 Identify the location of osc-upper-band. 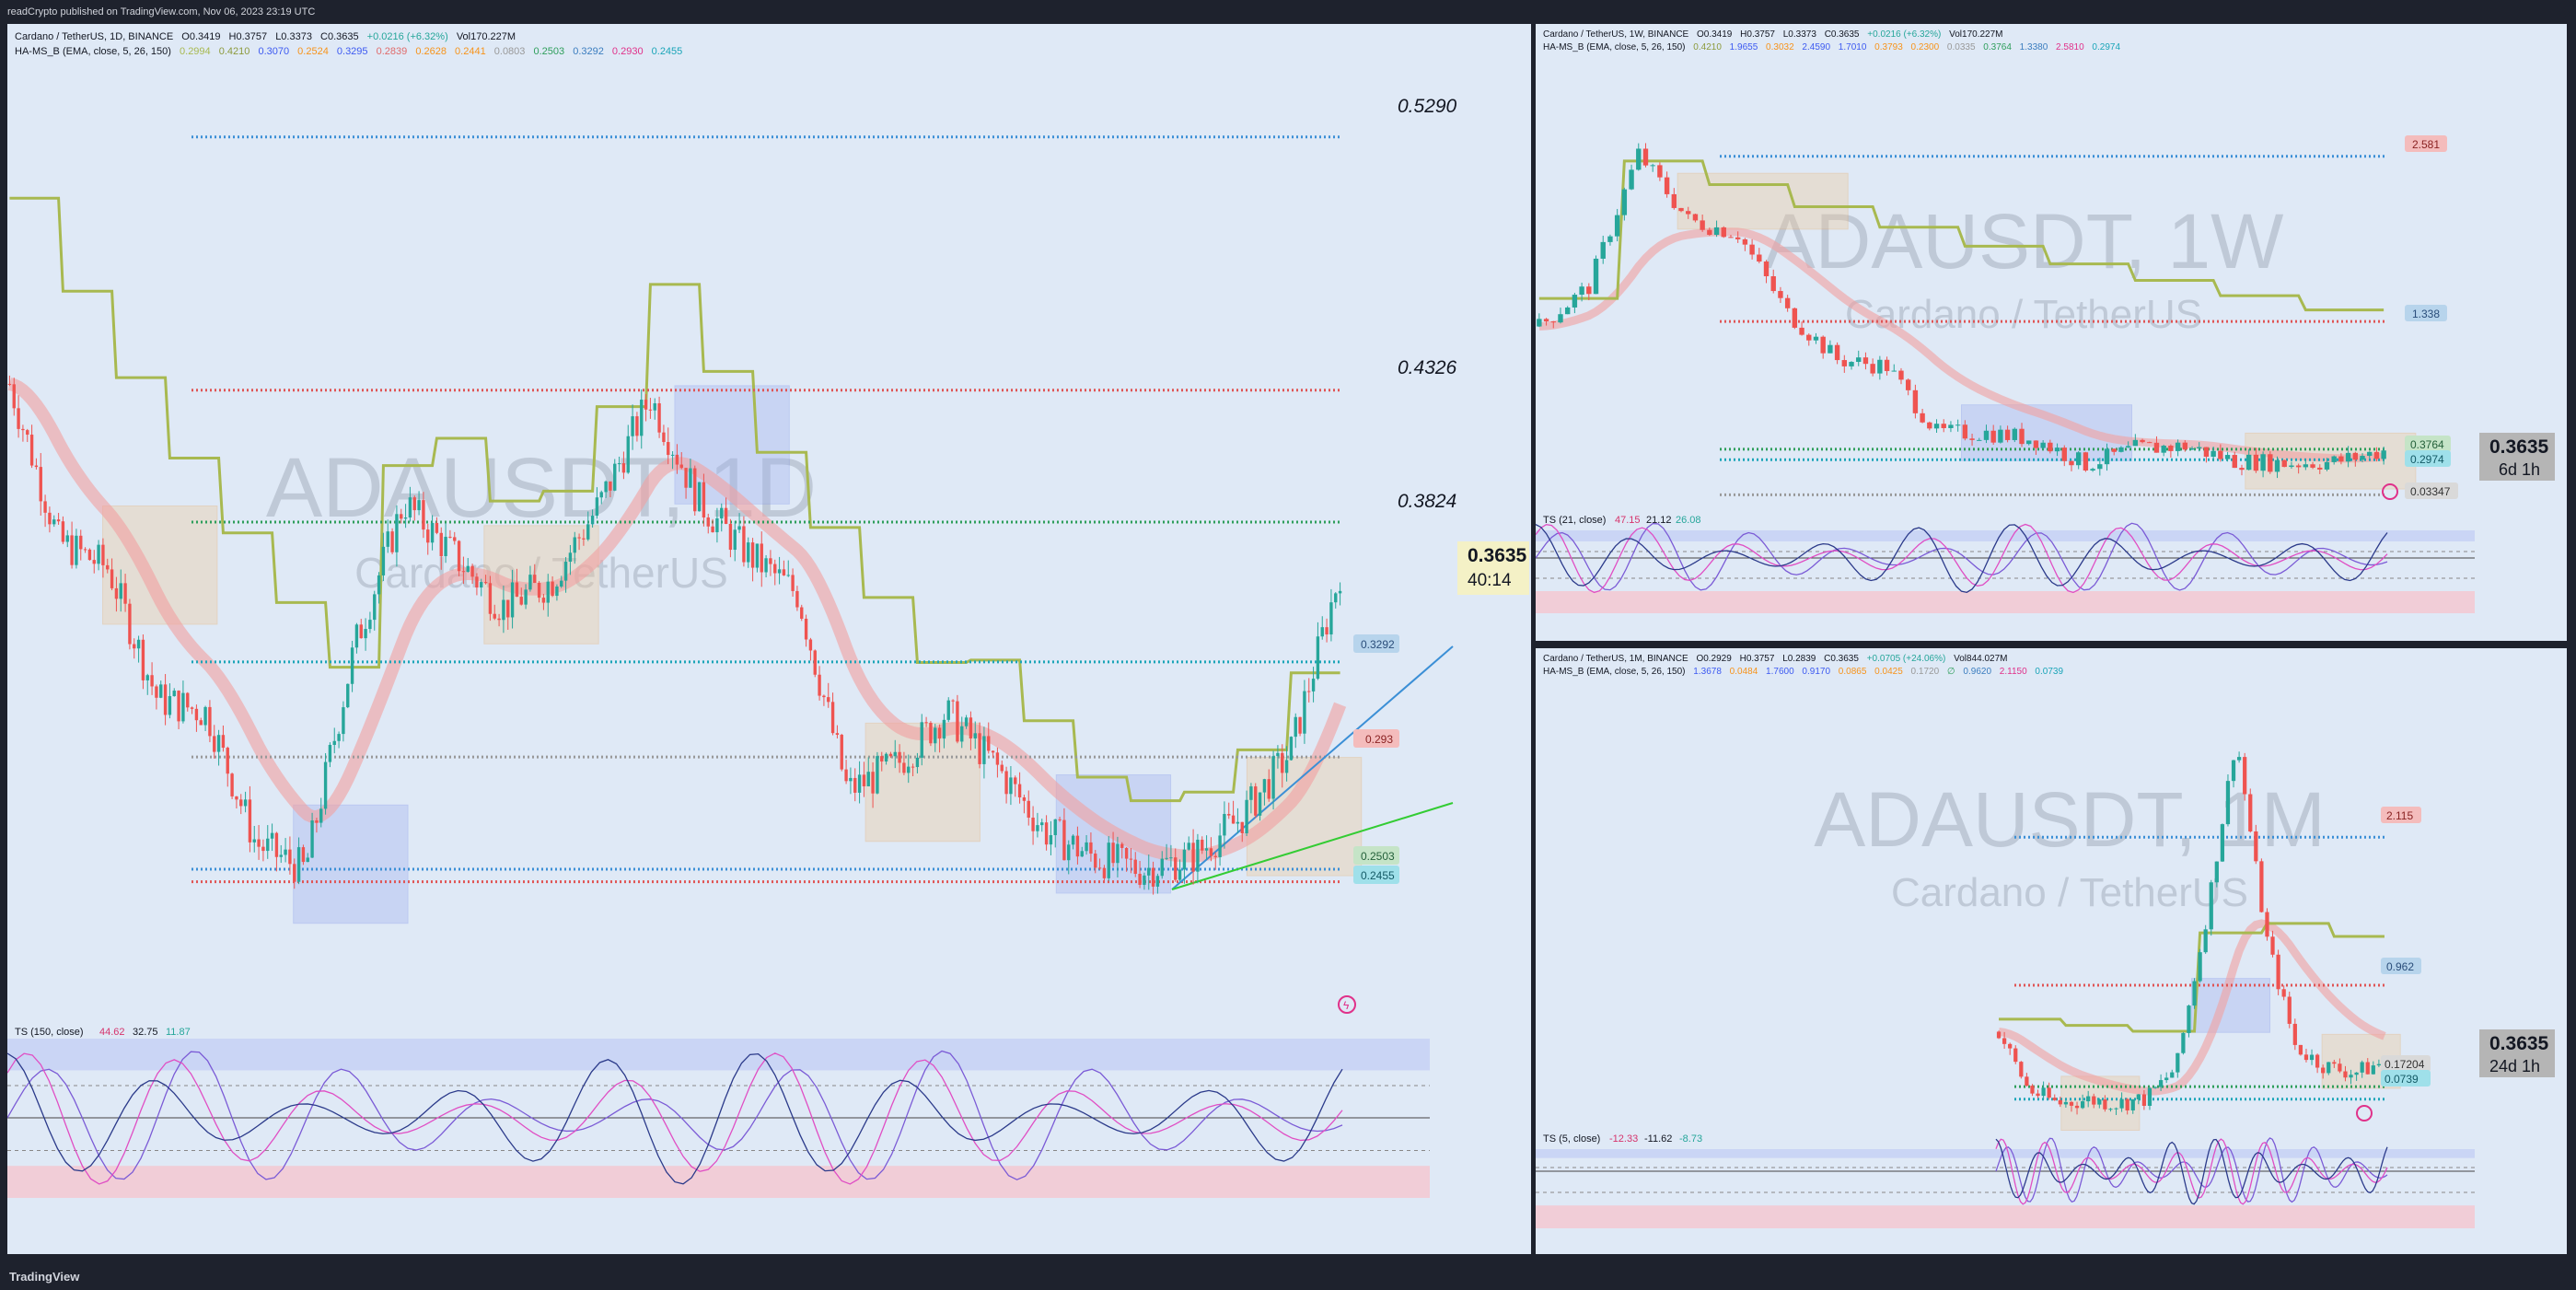
(2005, 1153).